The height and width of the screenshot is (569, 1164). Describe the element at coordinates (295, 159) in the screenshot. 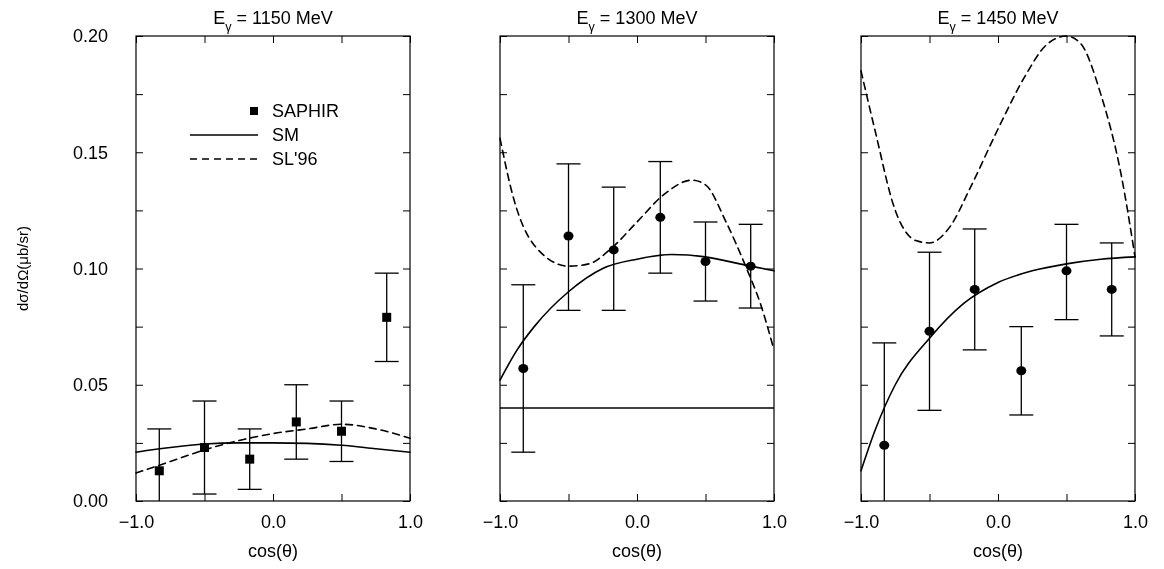

I see `legend-label: SL'96` at that location.